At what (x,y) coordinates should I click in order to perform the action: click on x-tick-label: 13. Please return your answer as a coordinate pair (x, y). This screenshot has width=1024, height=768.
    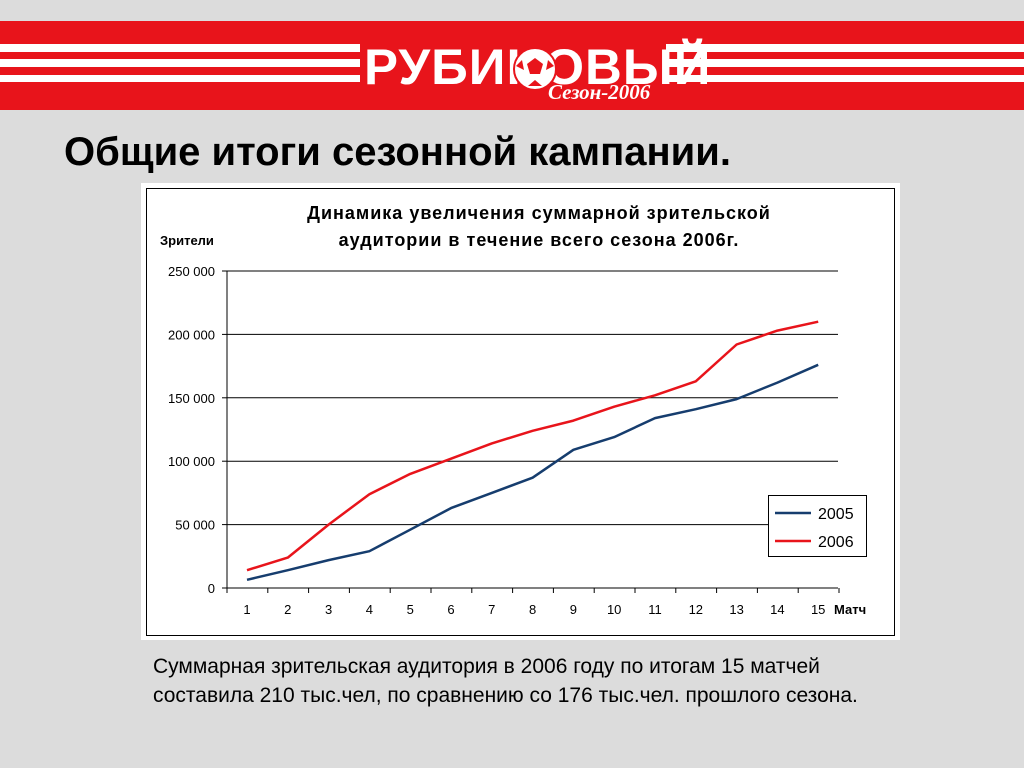
    Looking at the image, I should click on (736, 609).